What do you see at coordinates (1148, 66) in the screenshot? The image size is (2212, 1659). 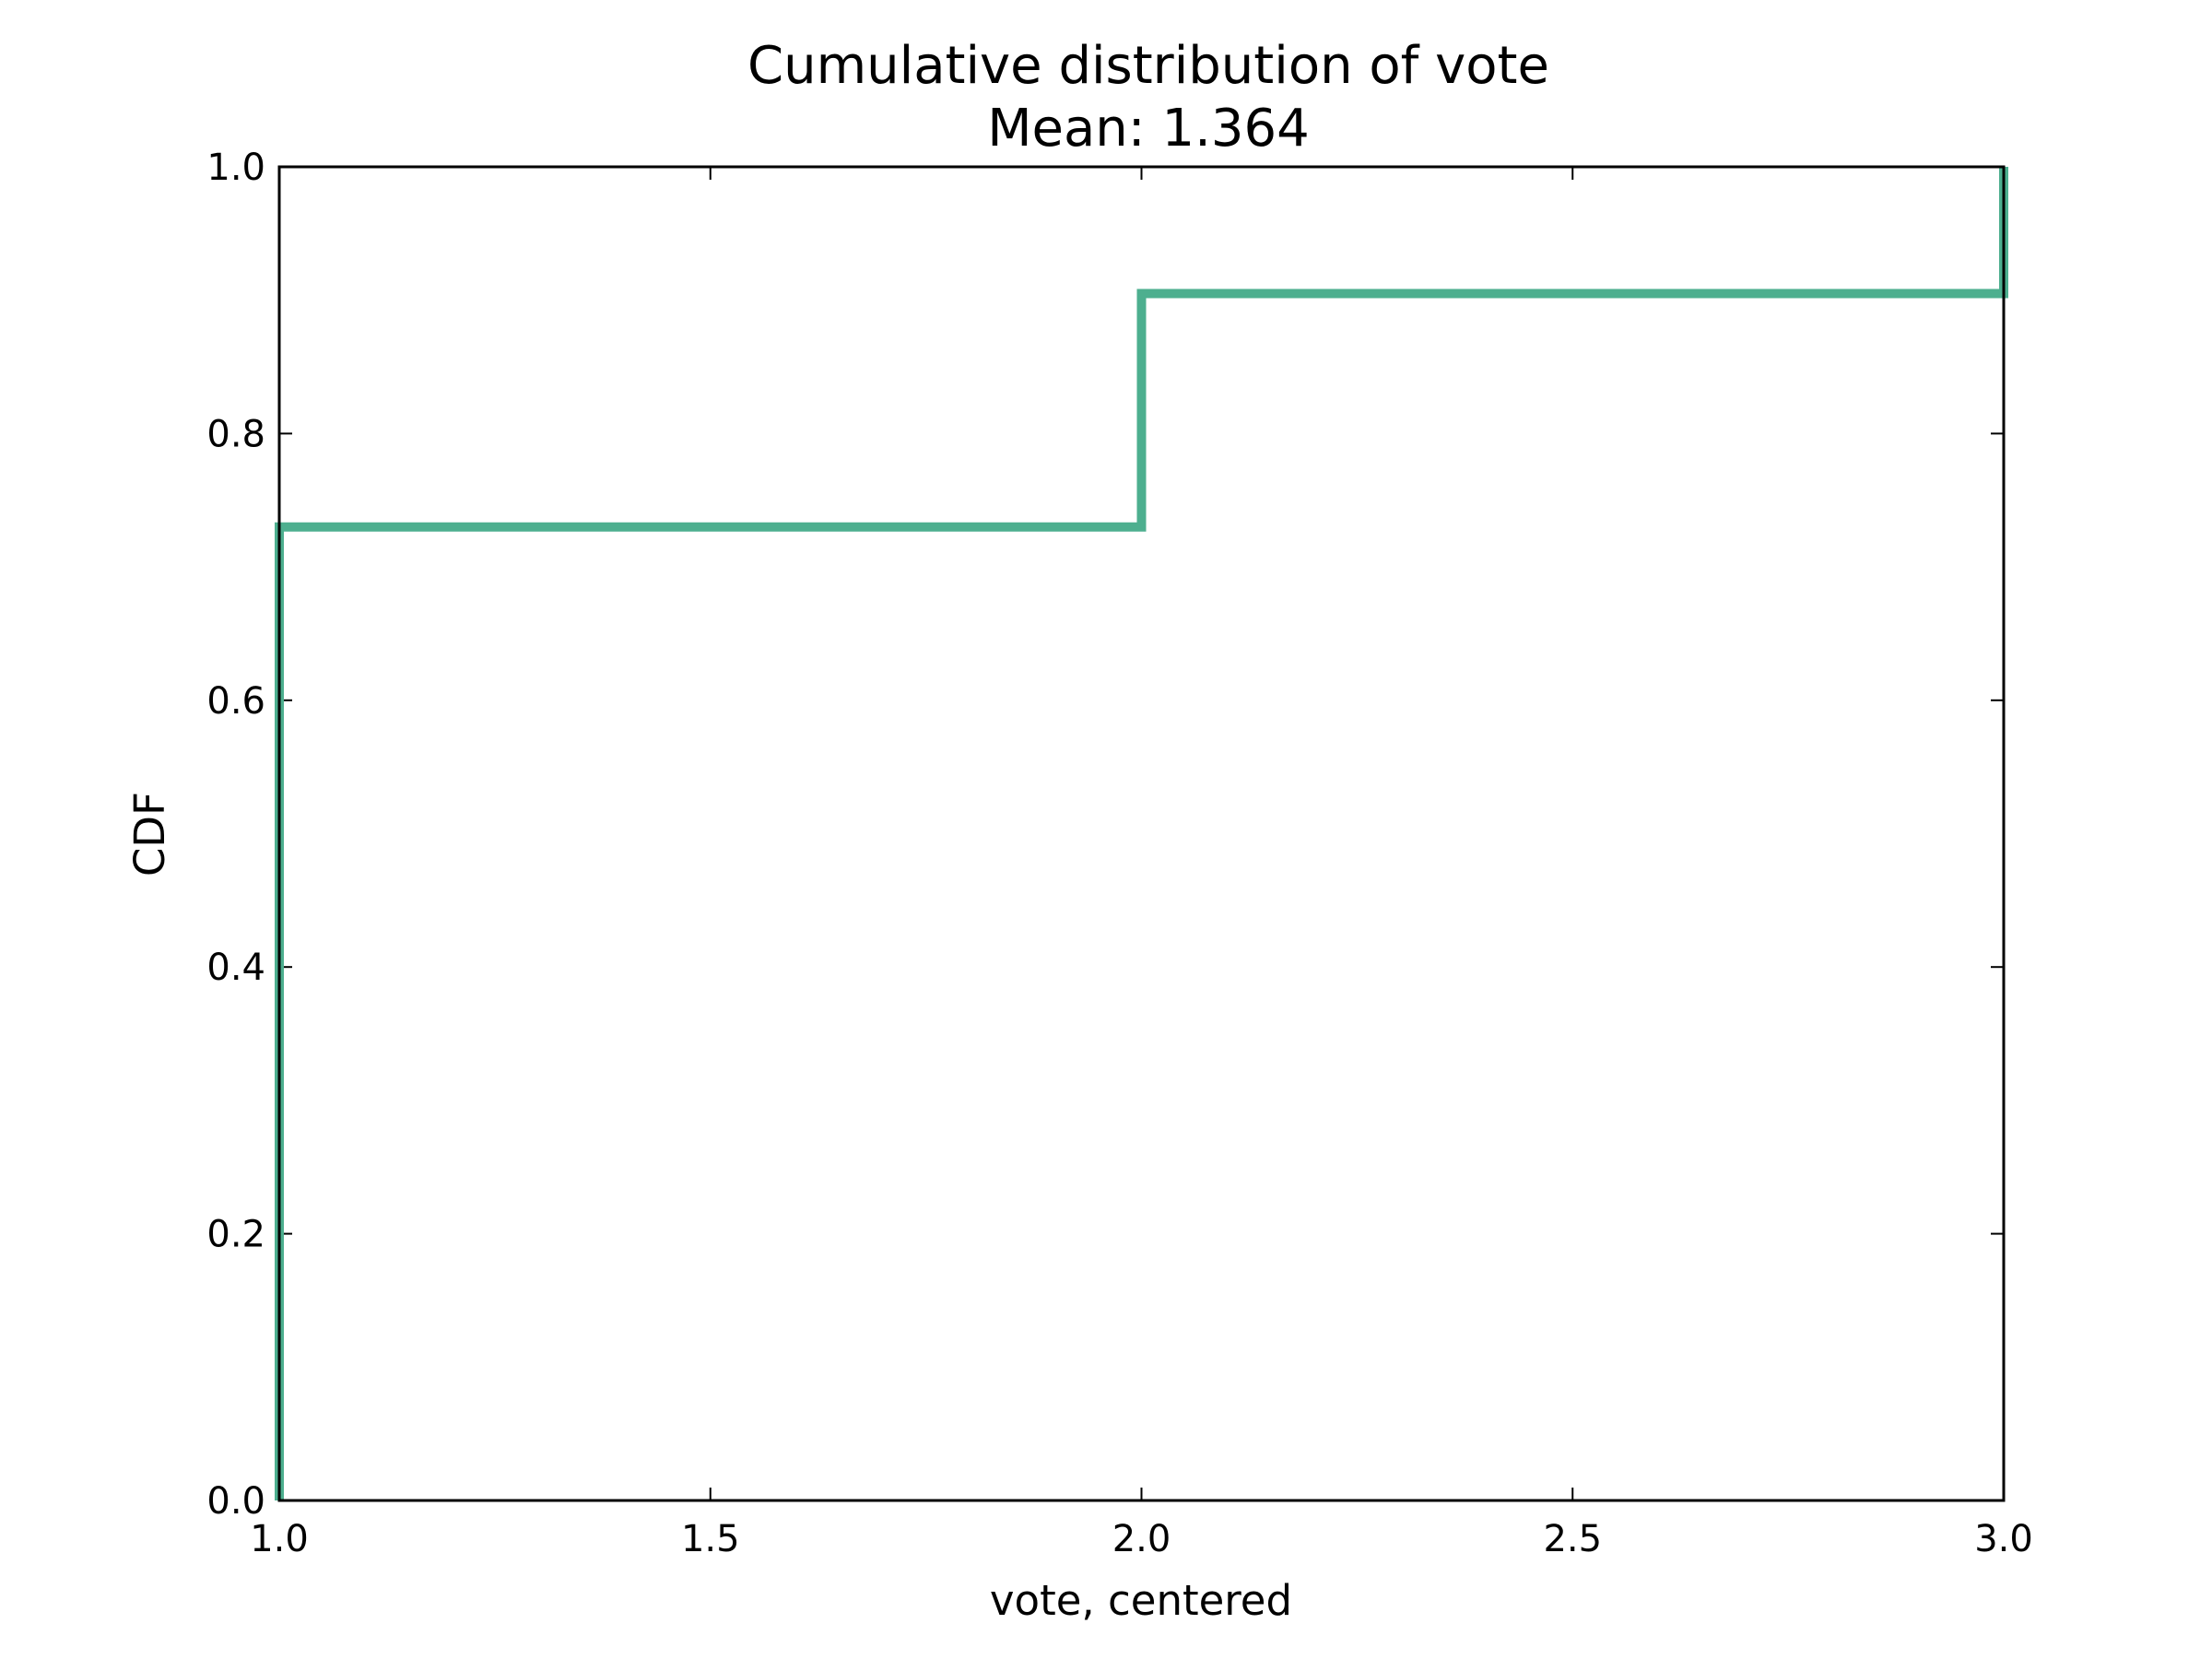 I see `chart-title: Cumulative distribution of vote` at bounding box center [1148, 66].